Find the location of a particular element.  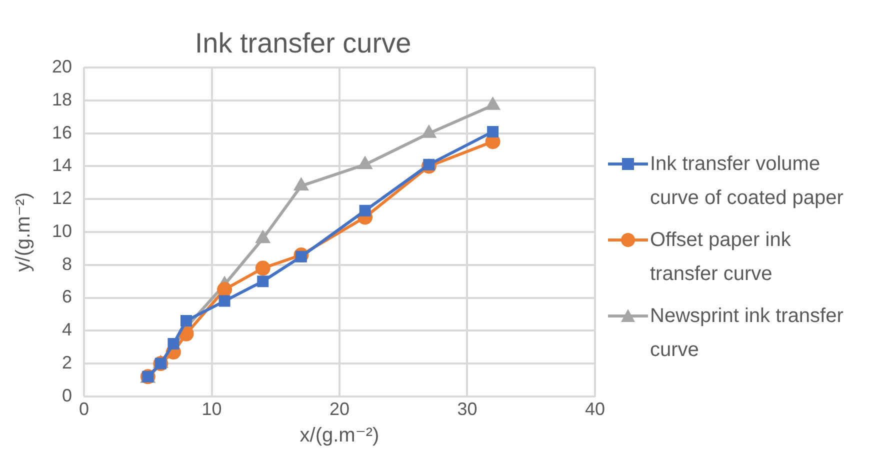

y-tick-label: 0 is located at coordinates (67, 395).